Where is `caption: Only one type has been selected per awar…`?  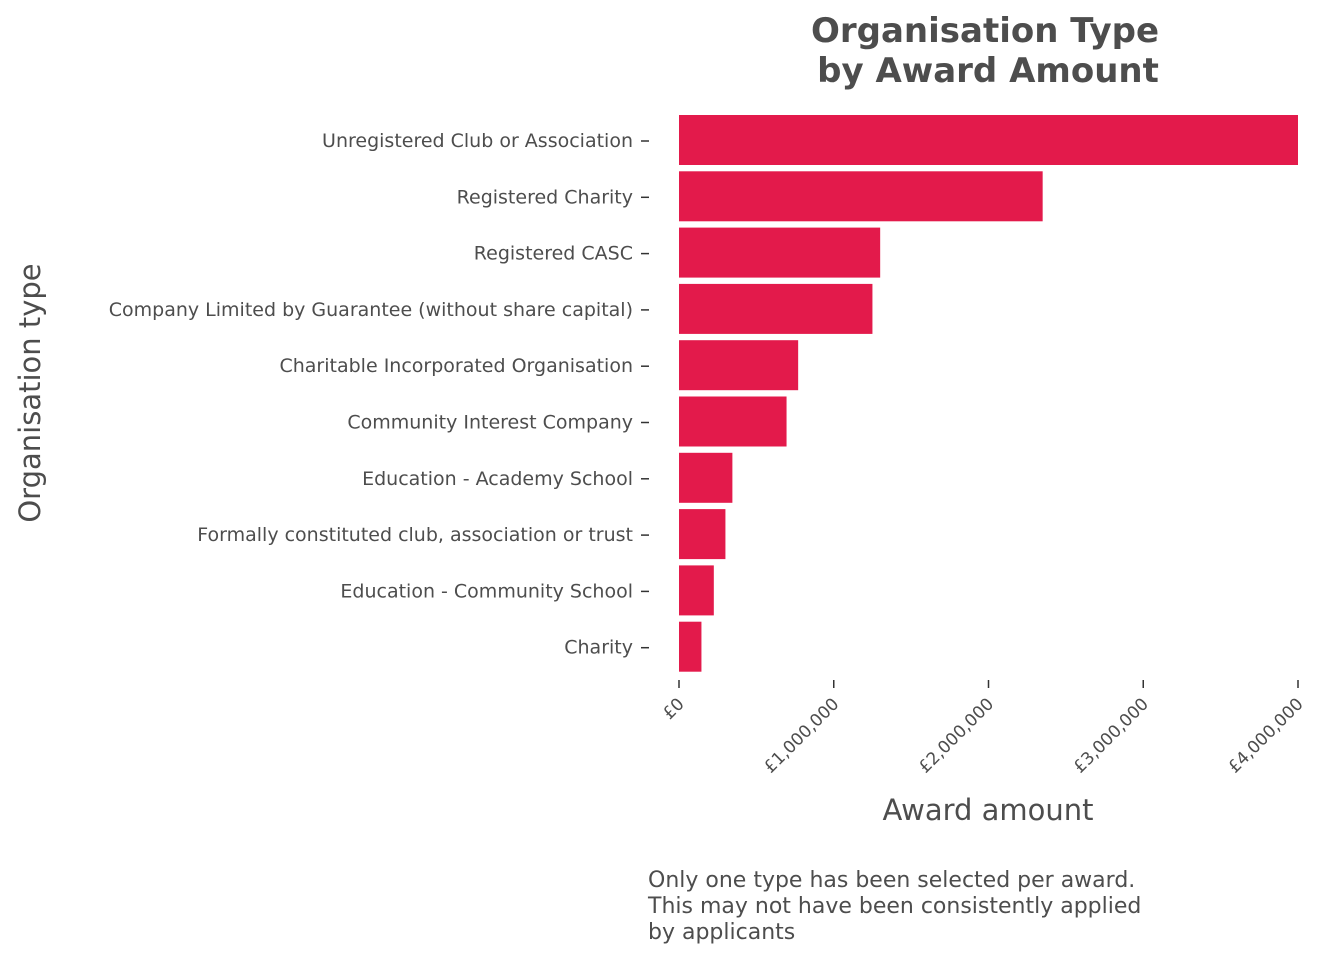
caption: Only one type has been selected per awar… is located at coordinates (894, 906).